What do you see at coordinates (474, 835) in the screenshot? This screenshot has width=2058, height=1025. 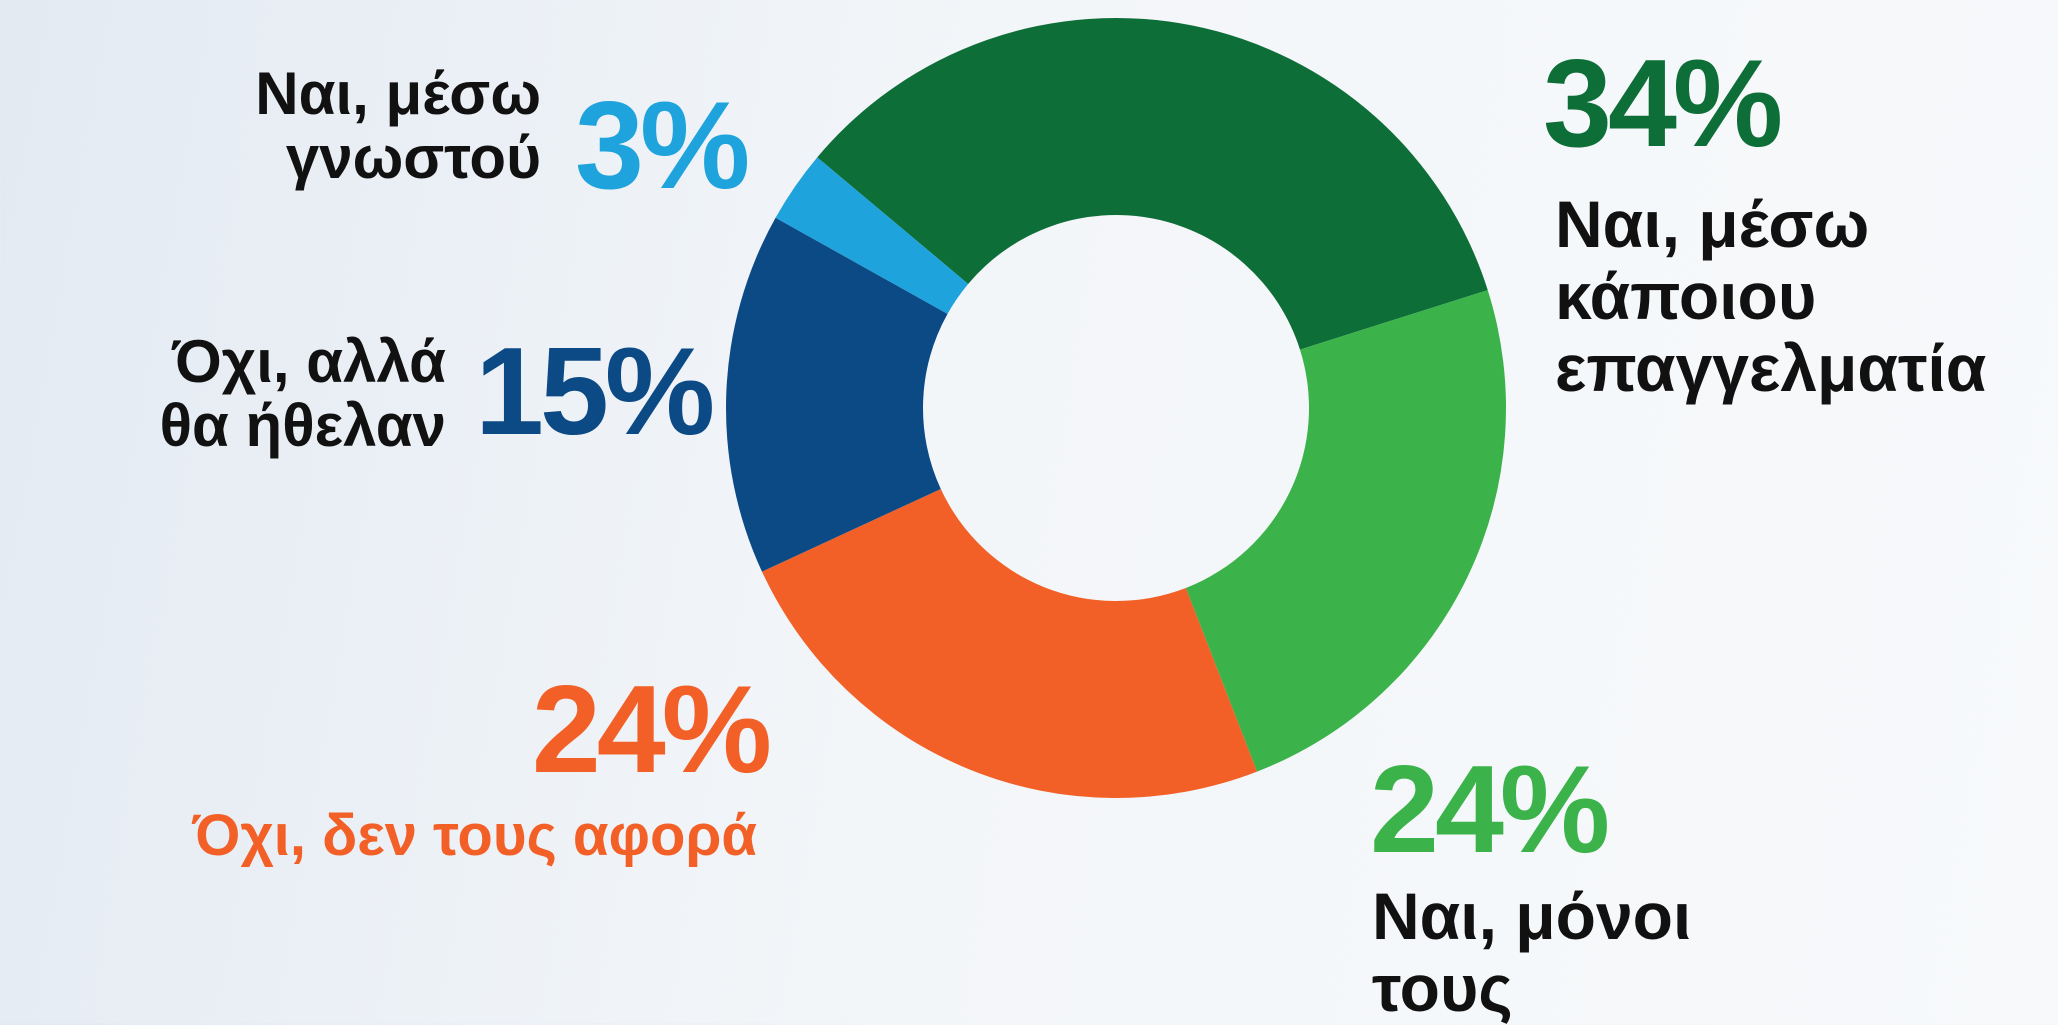 I see `category-label: Όχι, δεν τους αφορά` at bounding box center [474, 835].